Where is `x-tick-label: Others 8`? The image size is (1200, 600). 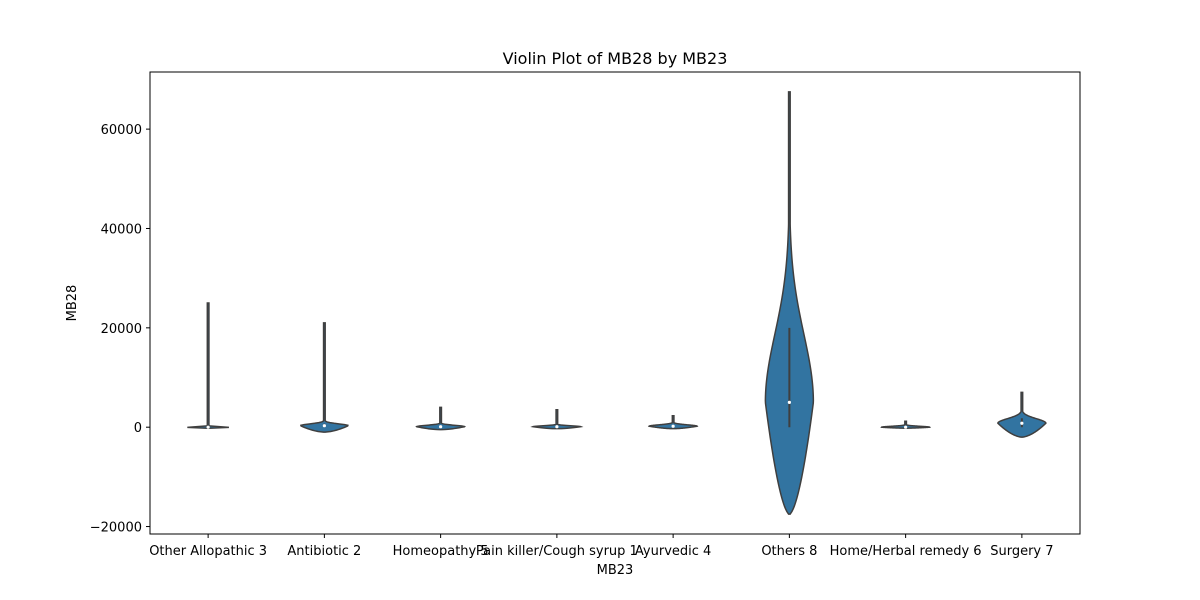 x-tick-label: Others 8 is located at coordinates (789, 551).